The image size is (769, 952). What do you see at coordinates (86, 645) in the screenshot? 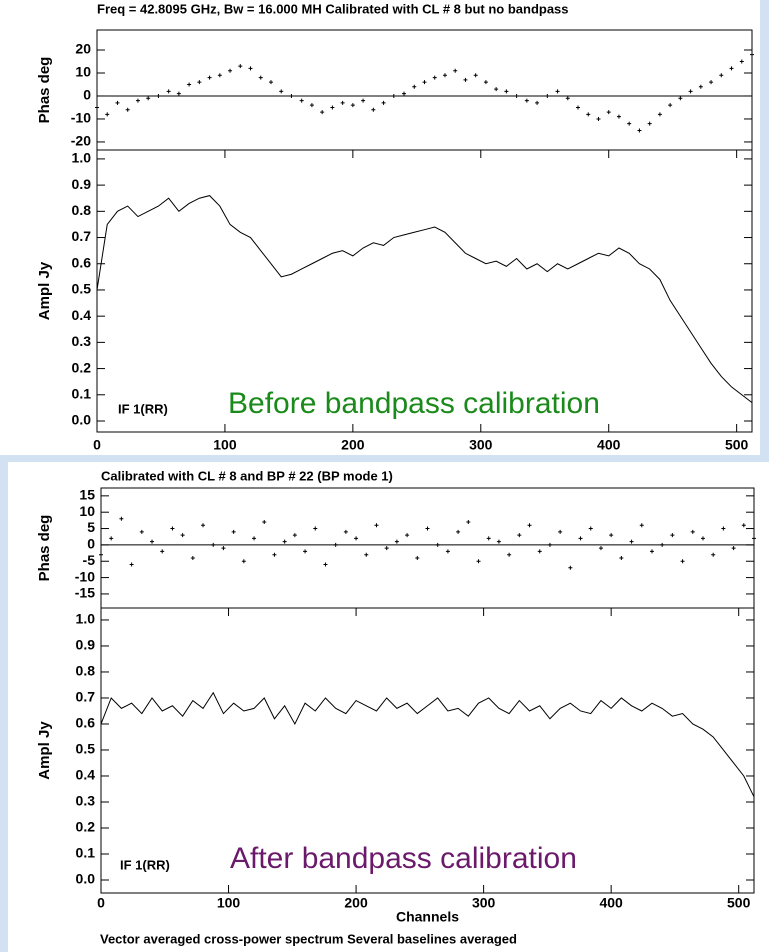
I see `y-tick-label: 0.9` at bounding box center [86, 645].